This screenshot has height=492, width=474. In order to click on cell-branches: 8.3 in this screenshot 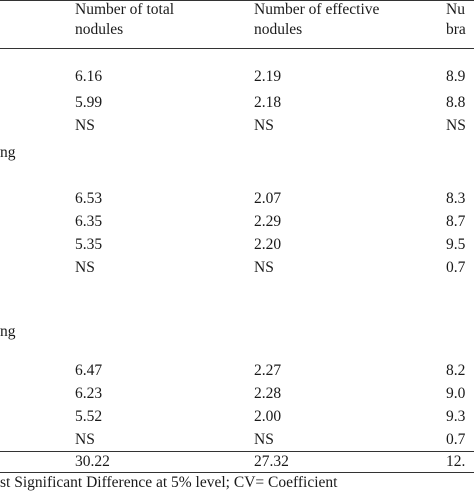, I will do `click(456, 198)`.